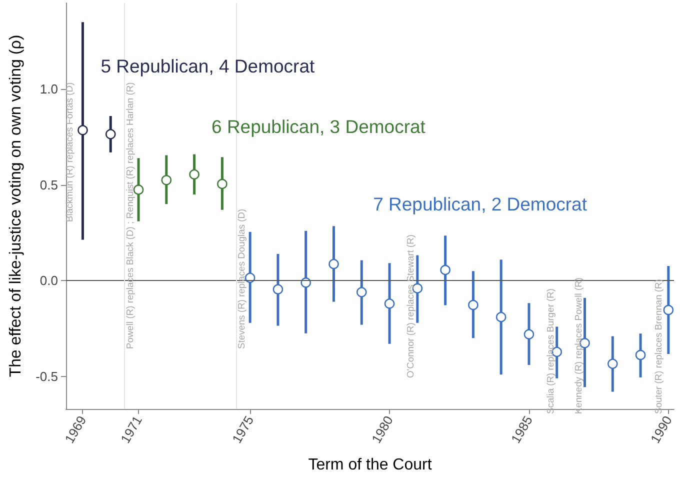  I want to click on text: 7 Republican, 2 Democrat, so click(480, 203).